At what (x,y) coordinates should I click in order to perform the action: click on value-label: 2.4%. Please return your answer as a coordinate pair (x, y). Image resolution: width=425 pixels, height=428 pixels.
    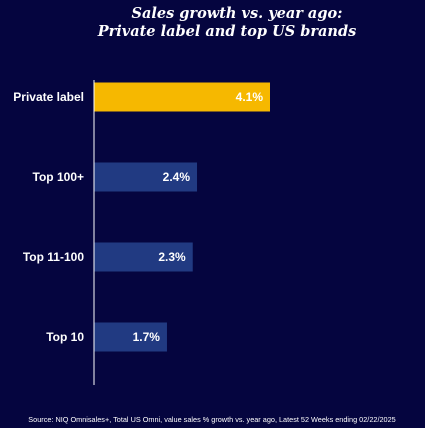
    Looking at the image, I should click on (177, 177).